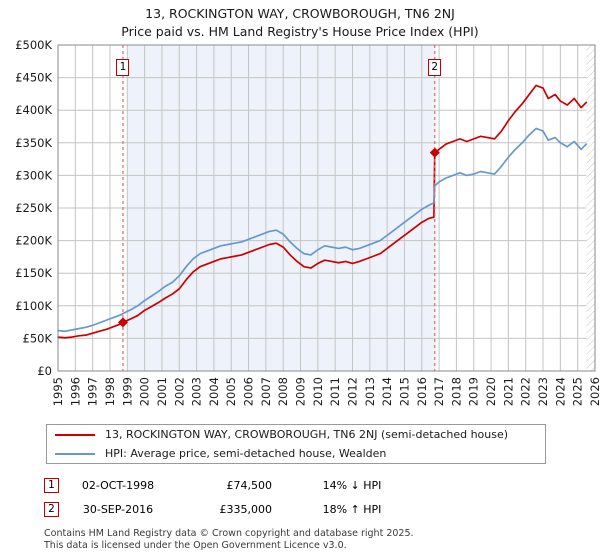  What do you see at coordinates (526, 391) in the screenshot?
I see `svg-text: 2022` at bounding box center [526, 391].